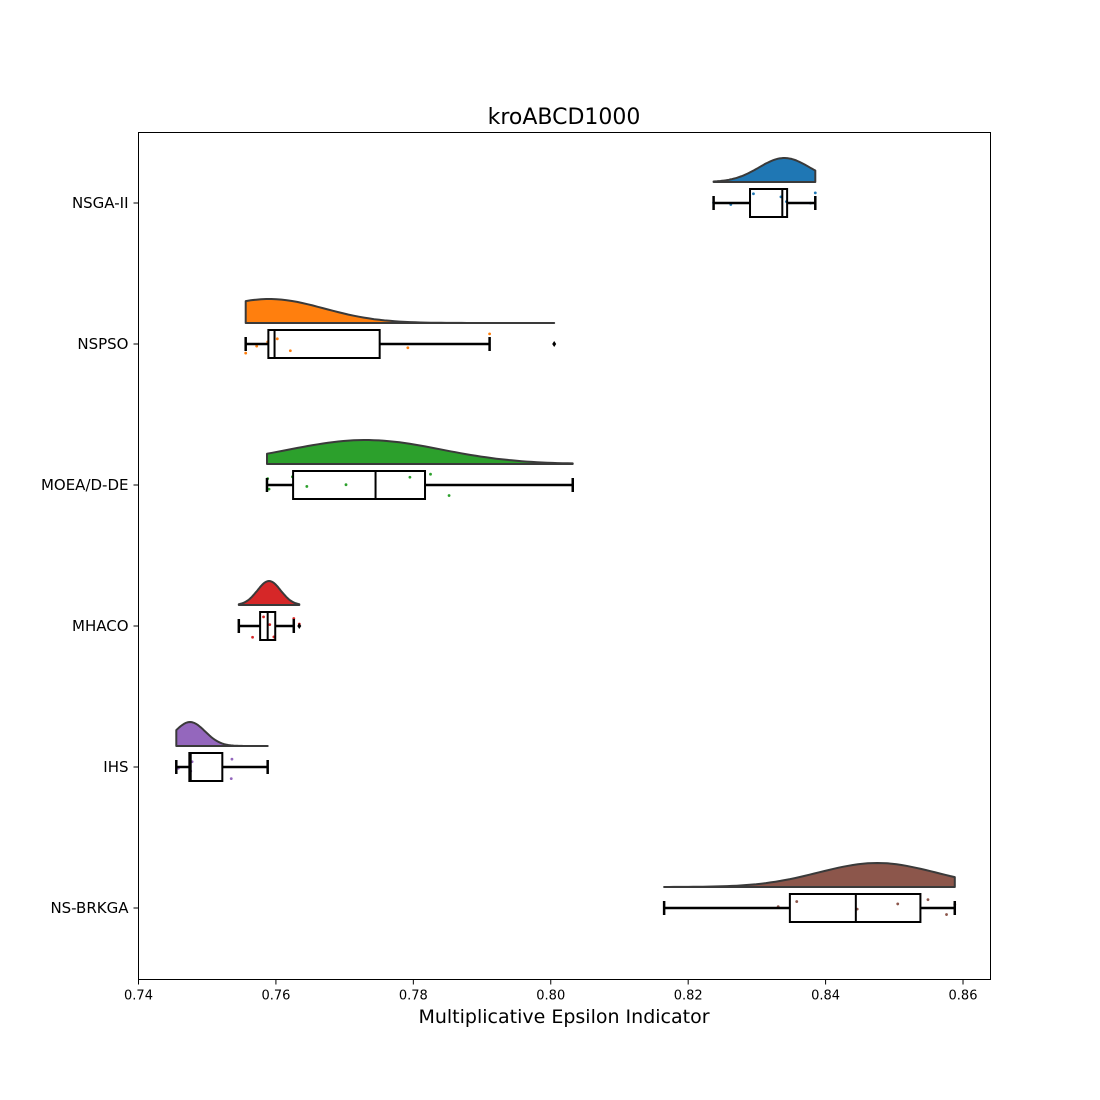 Image resolution: width=1100 pixels, height=1100 pixels. Describe the element at coordinates (100, 626) in the screenshot. I see `y-tick-label: MHACO` at that location.